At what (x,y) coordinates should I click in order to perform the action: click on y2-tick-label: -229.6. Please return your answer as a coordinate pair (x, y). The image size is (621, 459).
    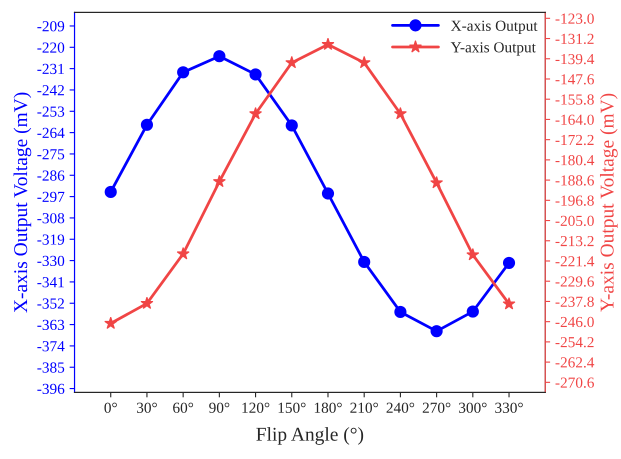
    Looking at the image, I should click on (575, 281).